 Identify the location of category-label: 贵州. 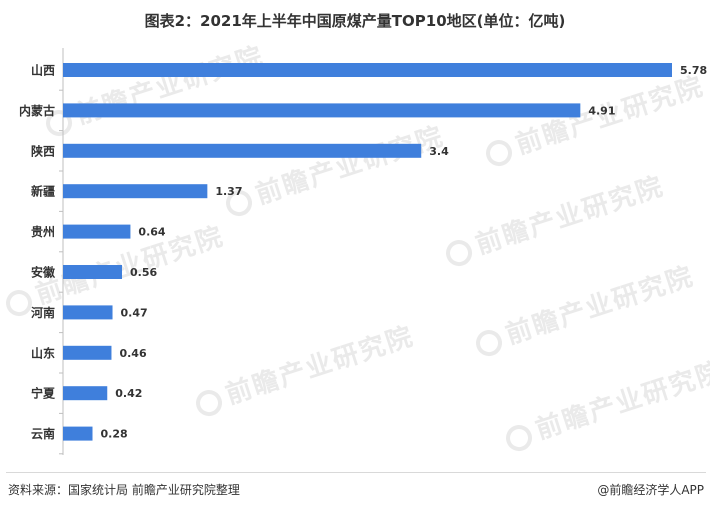
(43, 231).